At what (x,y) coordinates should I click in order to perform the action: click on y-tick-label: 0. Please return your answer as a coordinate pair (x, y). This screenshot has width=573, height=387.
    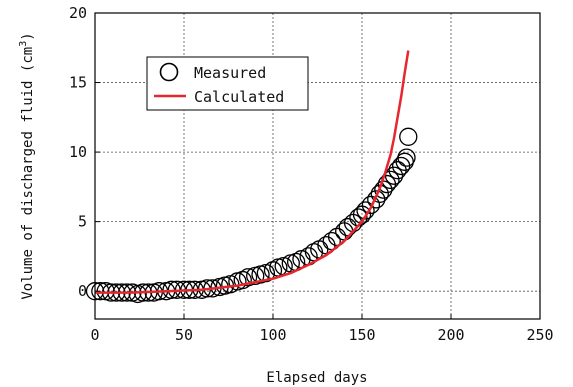
    Looking at the image, I should click on (82, 291).